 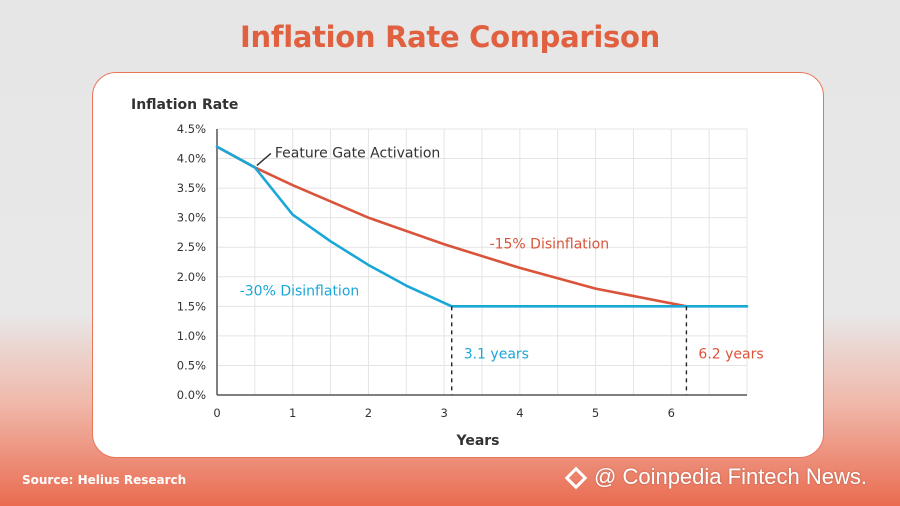 What do you see at coordinates (477, 441) in the screenshot?
I see `x-axis-title: Years` at bounding box center [477, 441].